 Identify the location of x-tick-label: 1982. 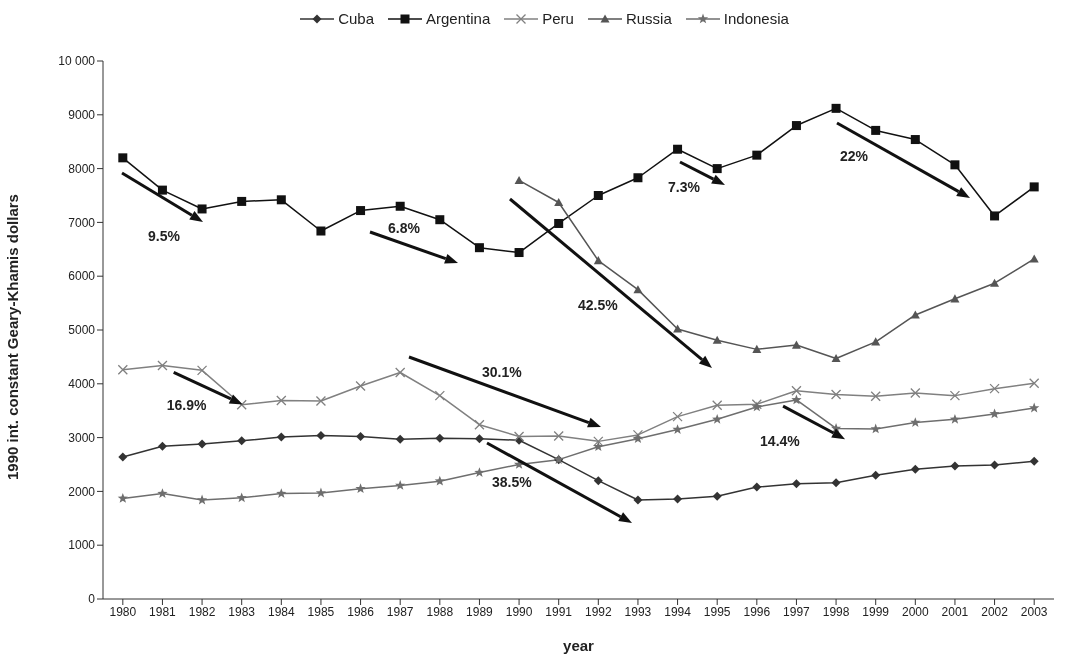
(202, 611).